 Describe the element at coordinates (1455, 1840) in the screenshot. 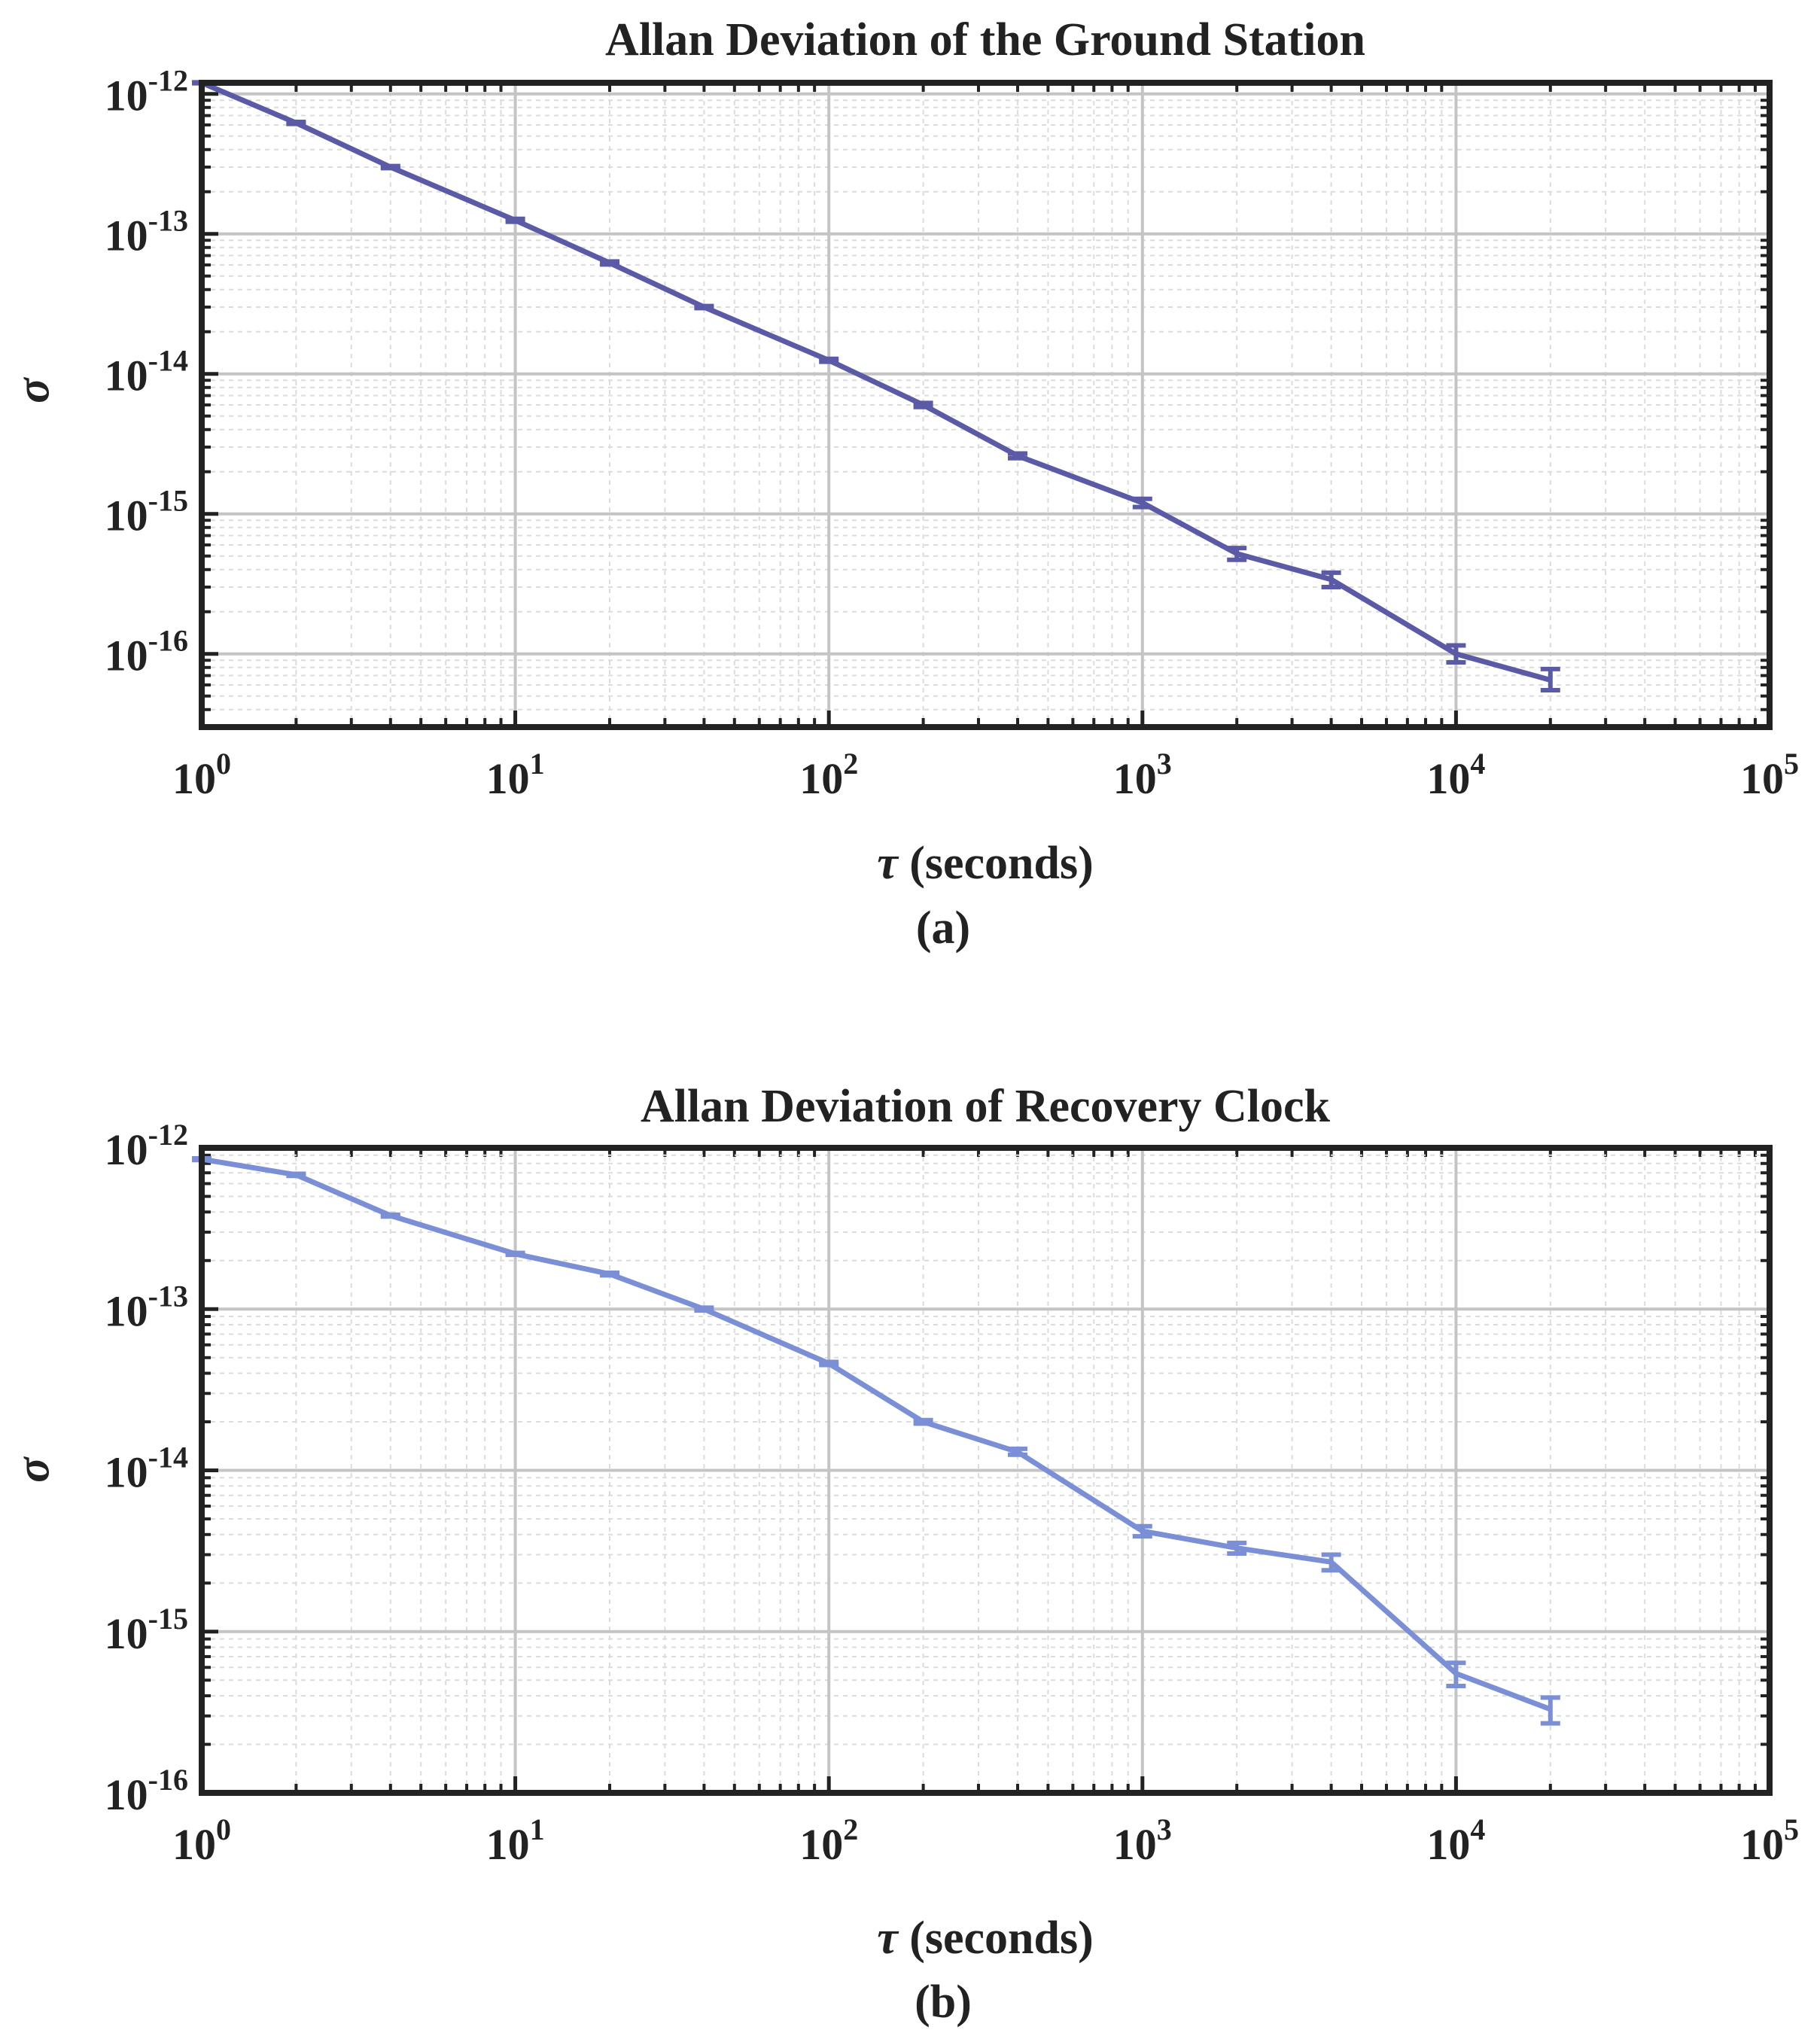

I see `chart-b-x-tick-label: 10⁴` at that location.